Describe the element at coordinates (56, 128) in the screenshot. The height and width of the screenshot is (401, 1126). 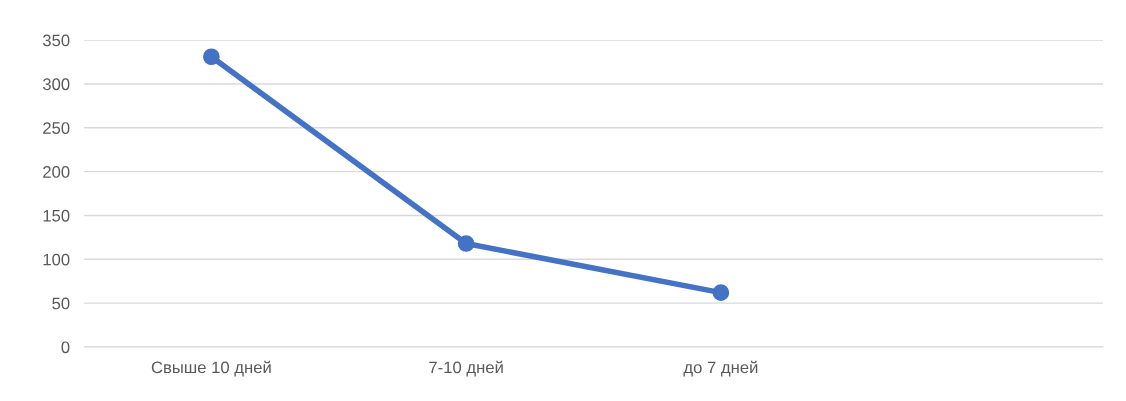
I see `y-tick-label: 250` at that location.